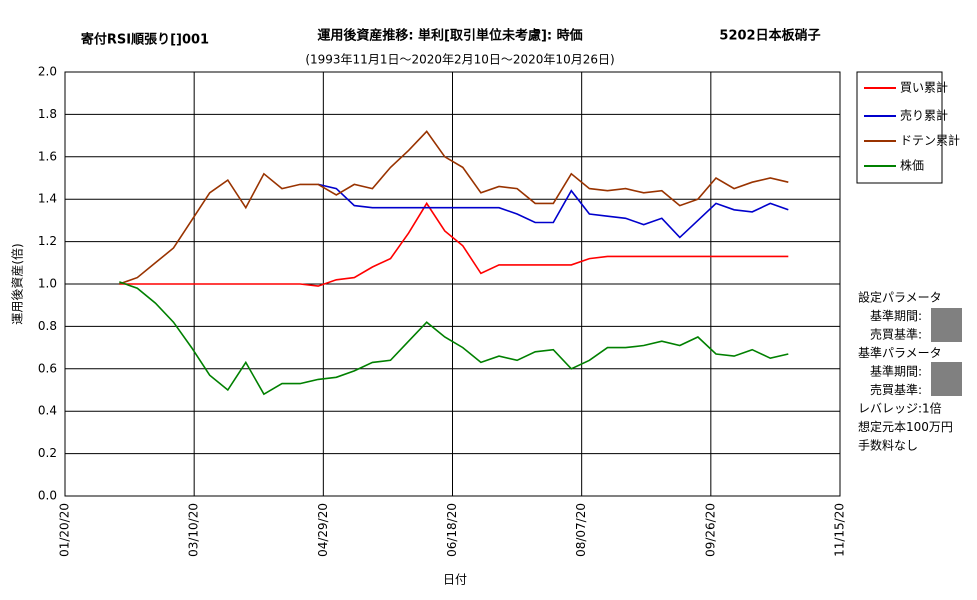  What do you see at coordinates (900, 297) in the screenshot?
I see `annotation: 設定パラメータ` at bounding box center [900, 297].